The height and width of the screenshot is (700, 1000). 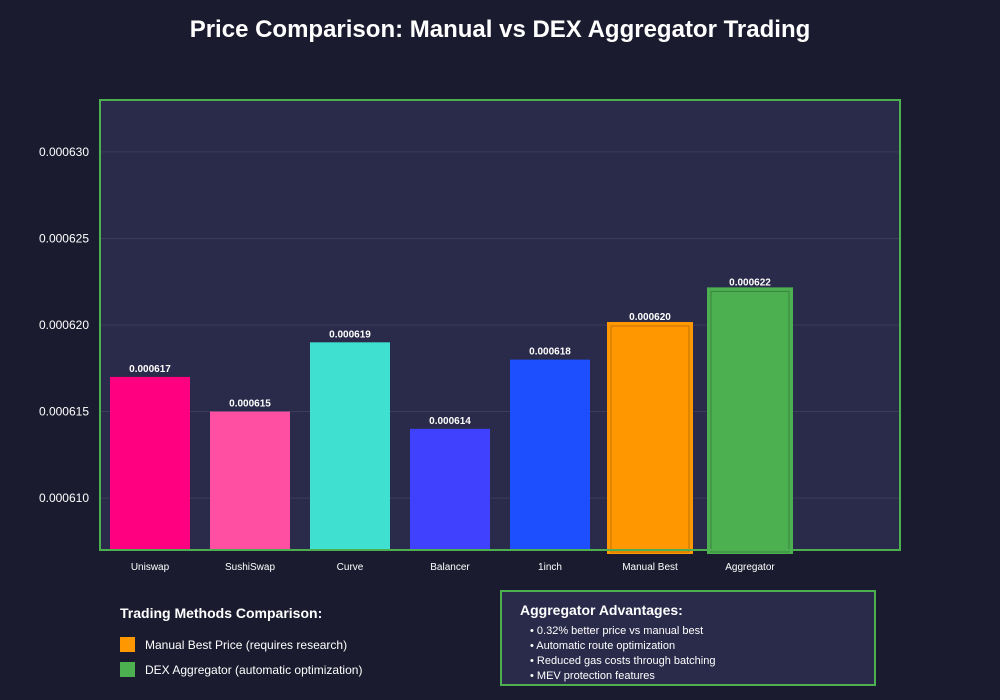 I want to click on bar-value-label: 0.000620, so click(x=650, y=317).